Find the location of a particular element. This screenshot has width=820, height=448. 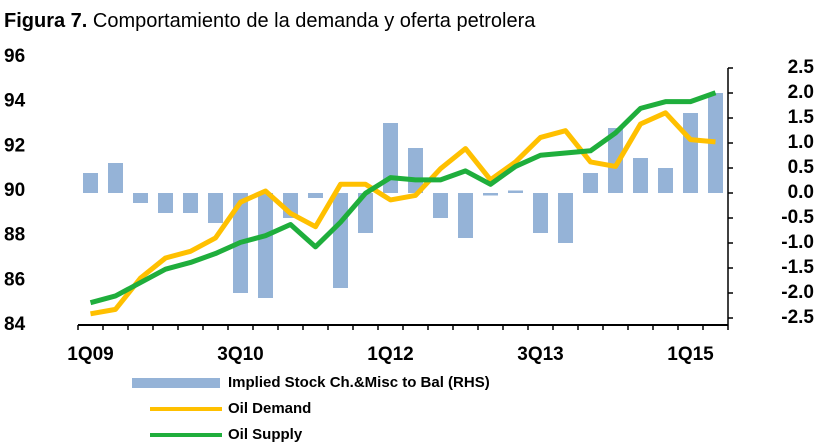

x-tick-label: 3Q13 is located at coordinates (540, 354).